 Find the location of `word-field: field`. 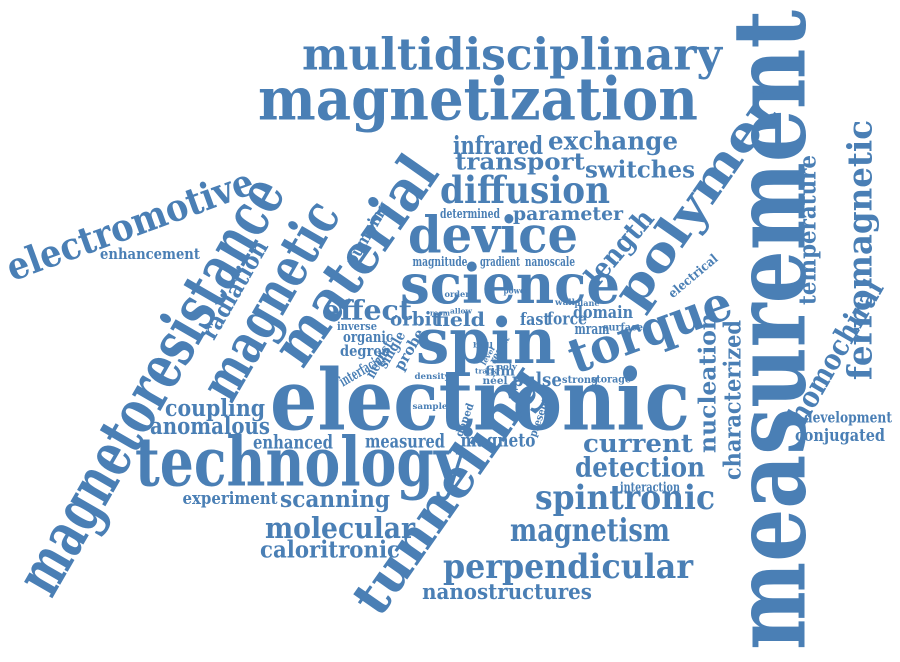

word-field: field is located at coordinates (460, 320).